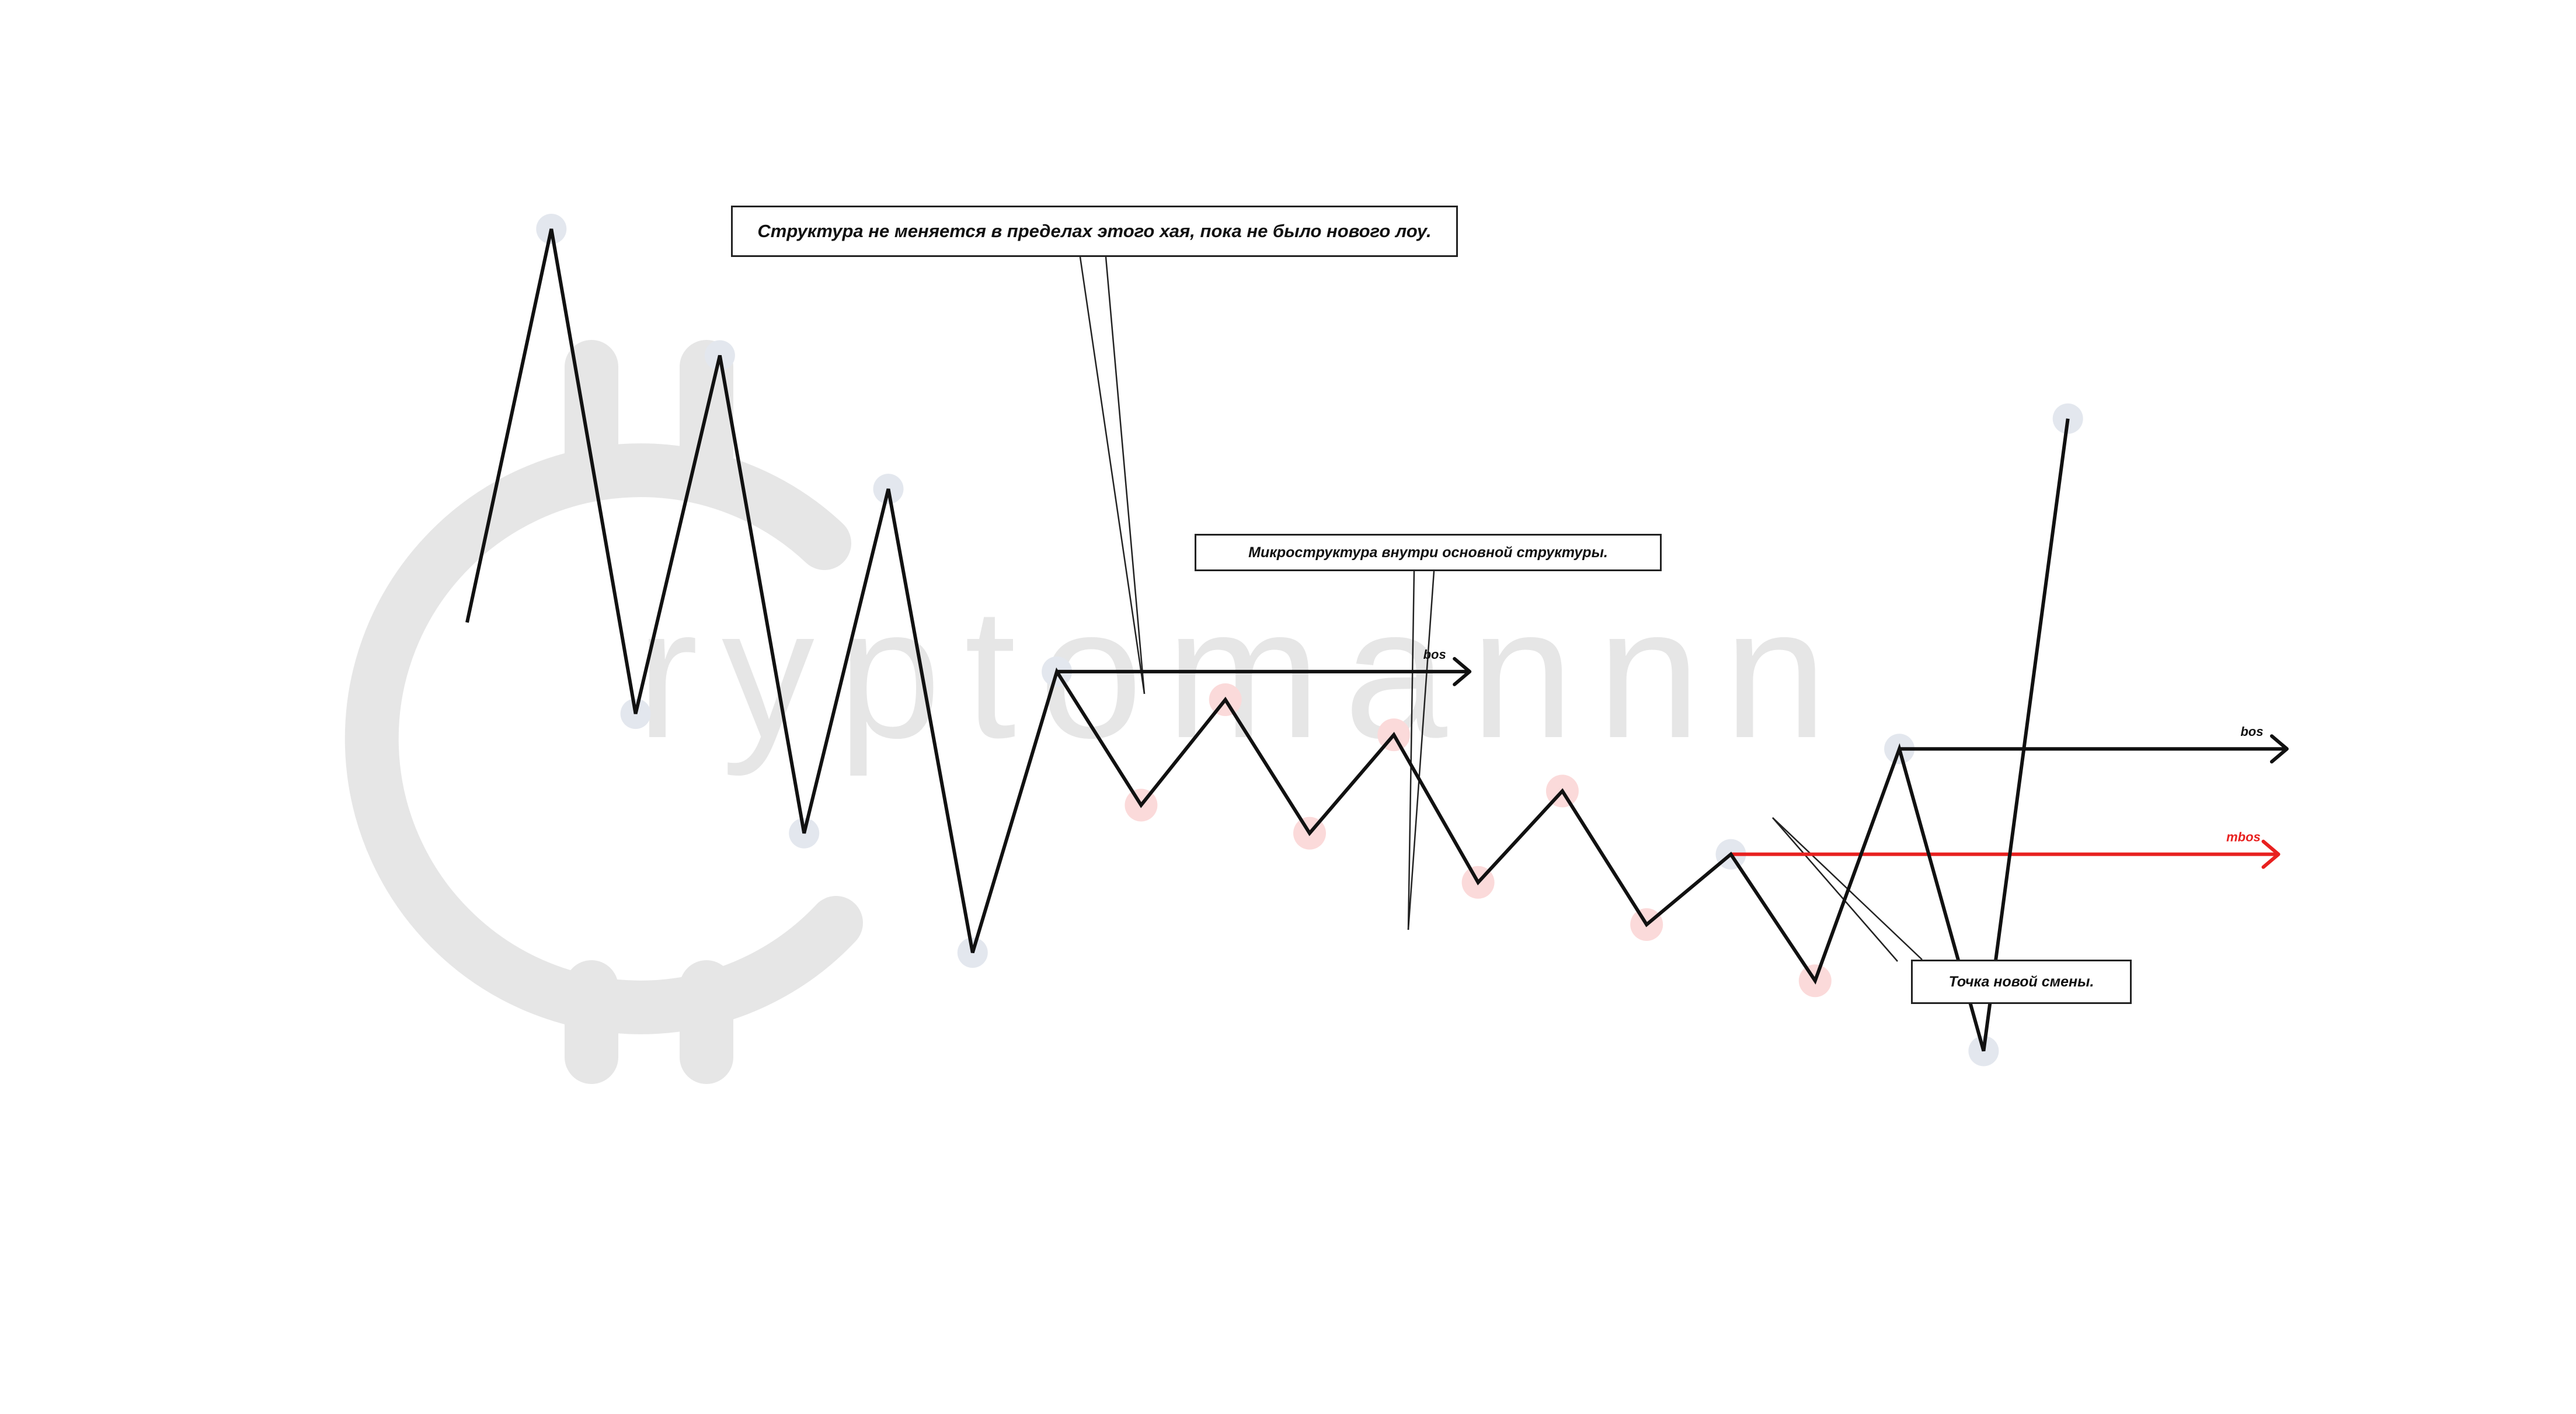  Describe the element at coordinates (1243, 673) in the screenshot. I see `watermark-text: ryptomannn` at that location.